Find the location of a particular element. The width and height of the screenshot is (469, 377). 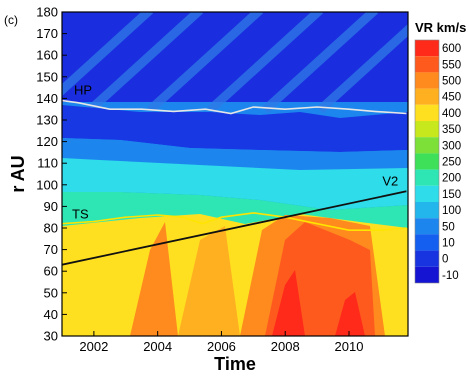

colorbar-label: 0 is located at coordinates (445, 260).